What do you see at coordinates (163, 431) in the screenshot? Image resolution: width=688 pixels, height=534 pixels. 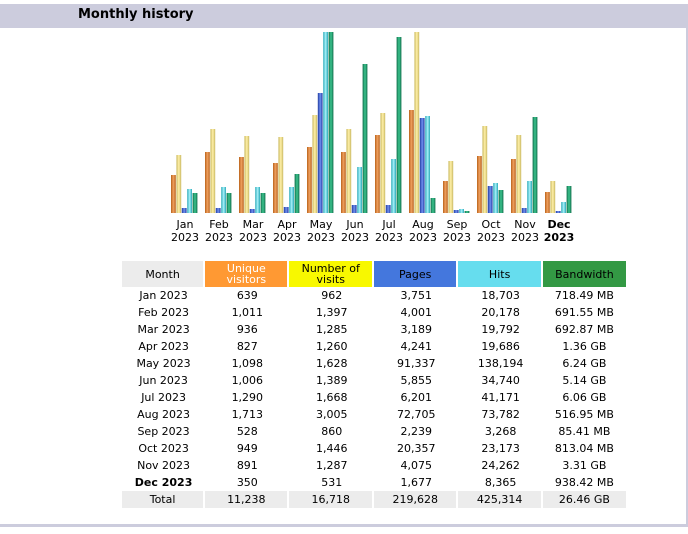 I see `month-cell: Sep 2023` at bounding box center [163, 431].